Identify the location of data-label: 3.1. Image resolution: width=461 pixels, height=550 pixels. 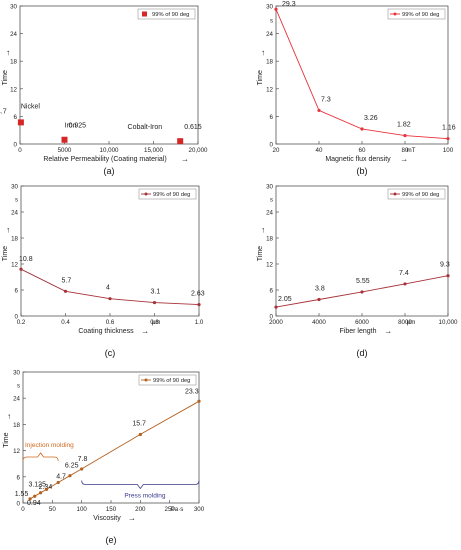
(156, 292).